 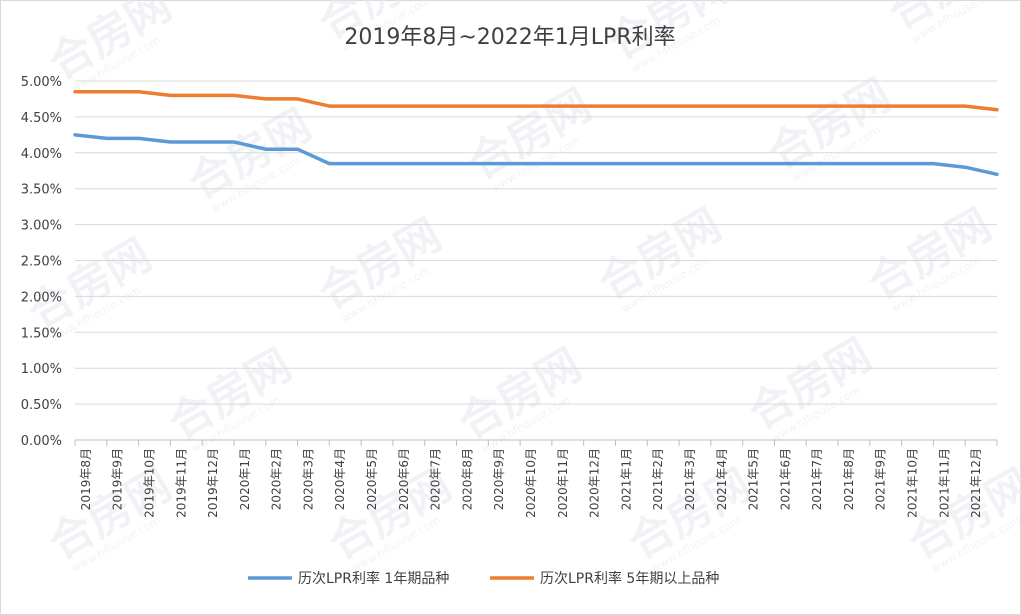 What do you see at coordinates (308, 479) in the screenshot?
I see `x-tick-label: 2020年3月` at bounding box center [308, 479].